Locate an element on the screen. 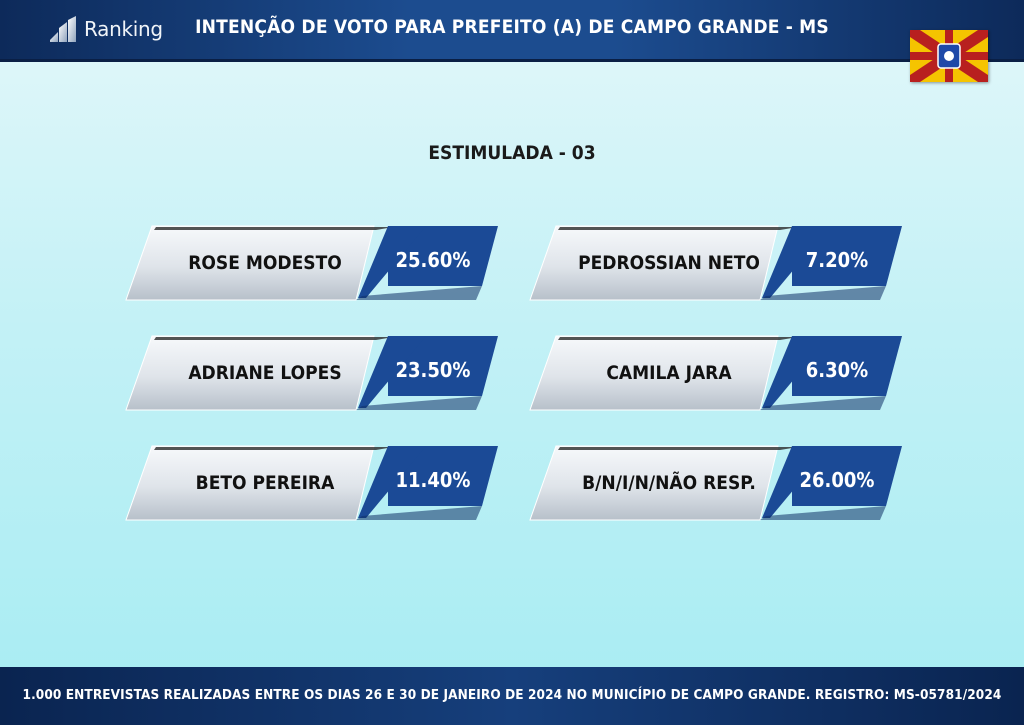 The image size is (1024, 725). vote-percentage: 6.30% is located at coordinates (837, 370).